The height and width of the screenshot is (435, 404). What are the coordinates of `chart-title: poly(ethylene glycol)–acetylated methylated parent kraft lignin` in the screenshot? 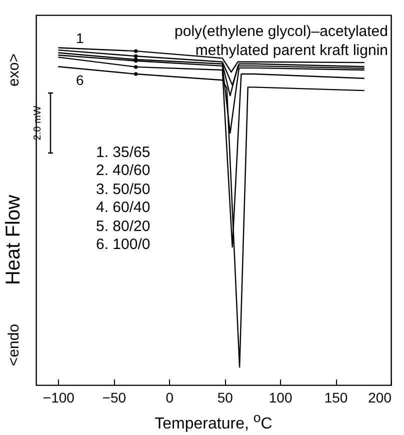 It's located at (281, 41).